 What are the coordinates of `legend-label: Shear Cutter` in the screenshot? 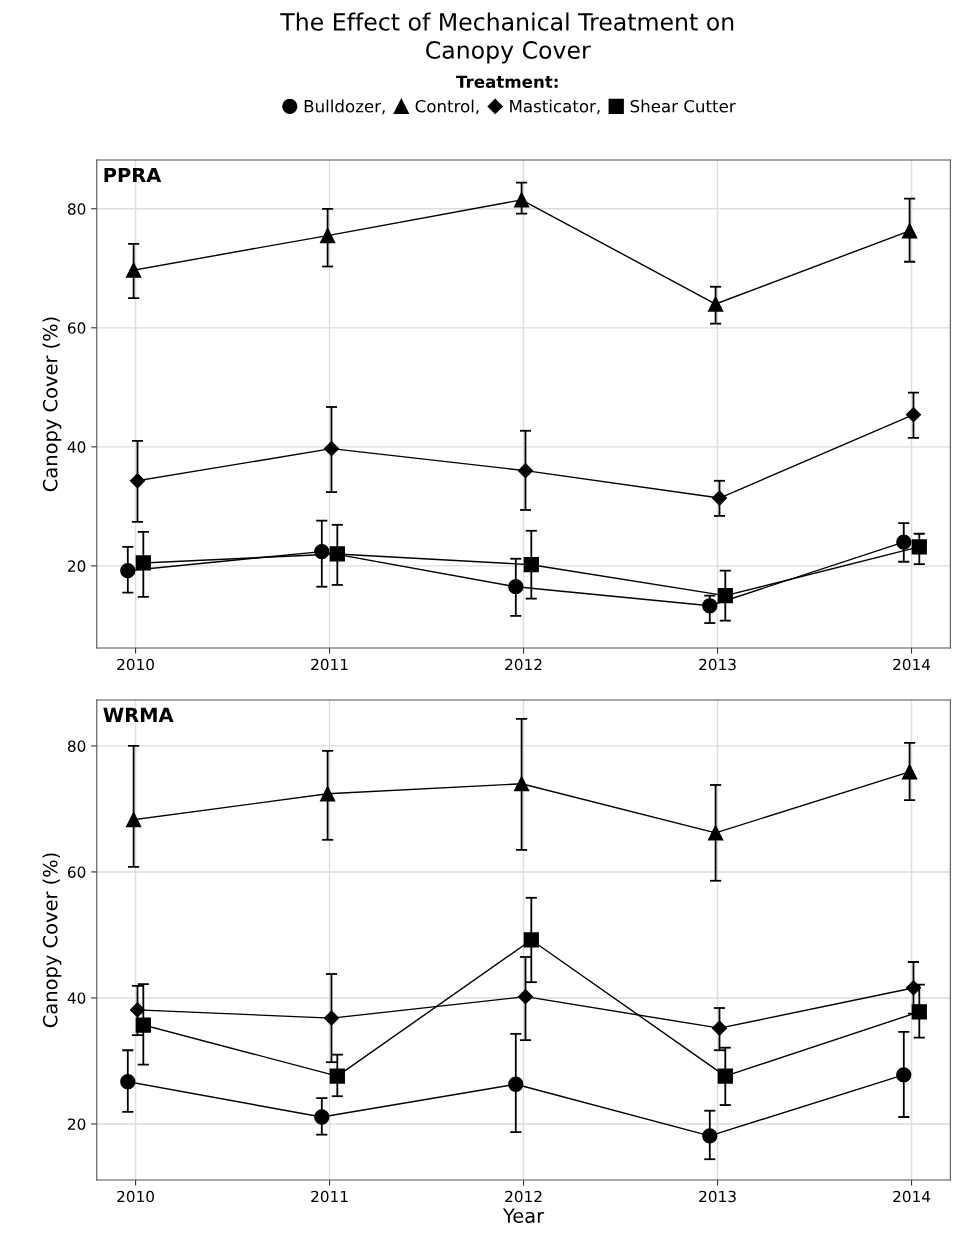 It's located at (683, 106).